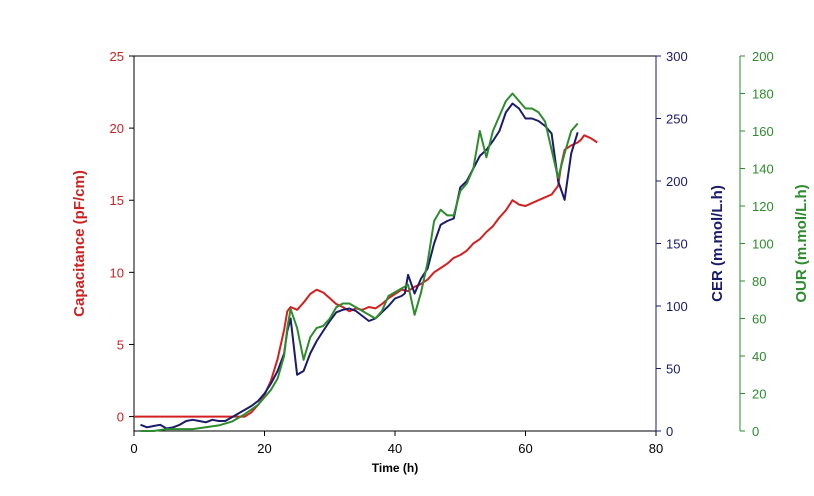  Describe the element at coordinates (759, 319) in the screenshot. I see `our-tick-label: 60` at that location.